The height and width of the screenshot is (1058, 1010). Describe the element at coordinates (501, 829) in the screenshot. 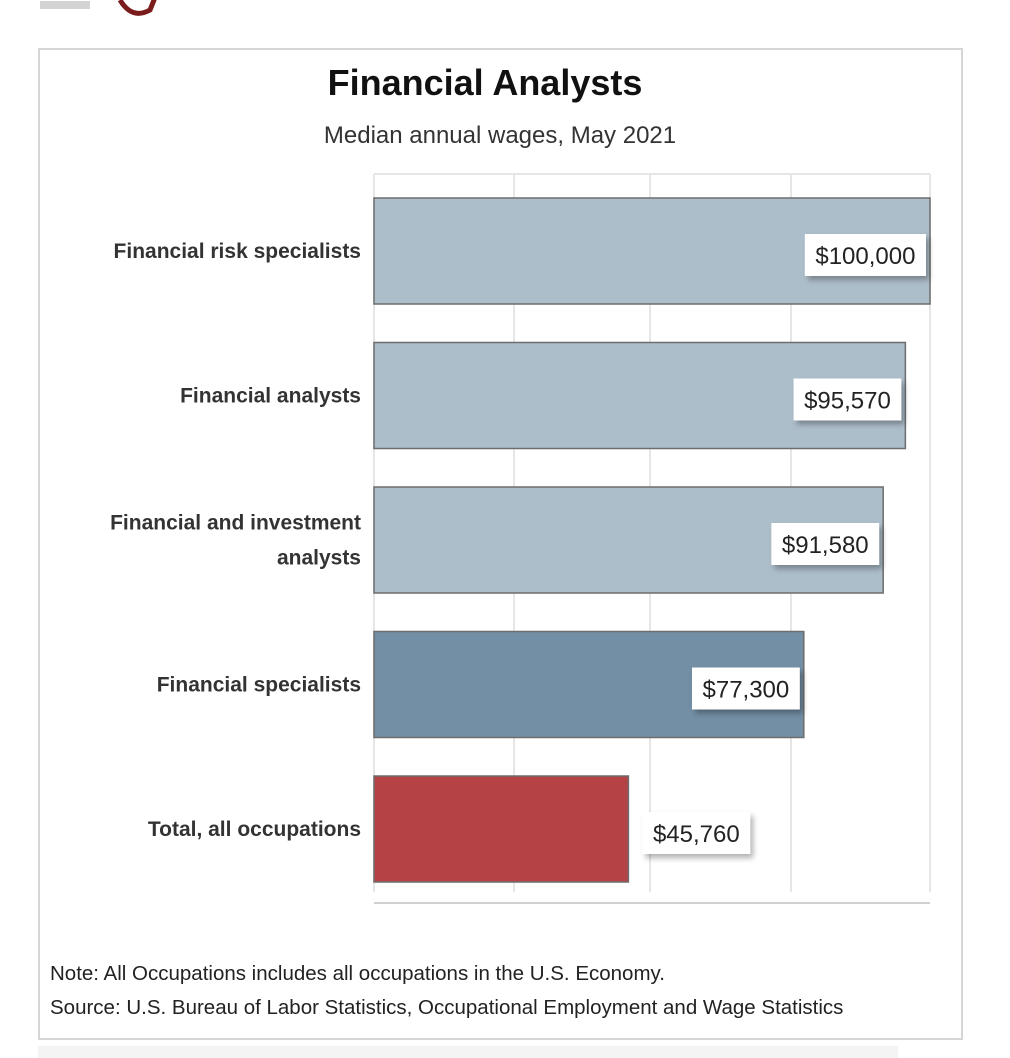

I see `bar` at that location.